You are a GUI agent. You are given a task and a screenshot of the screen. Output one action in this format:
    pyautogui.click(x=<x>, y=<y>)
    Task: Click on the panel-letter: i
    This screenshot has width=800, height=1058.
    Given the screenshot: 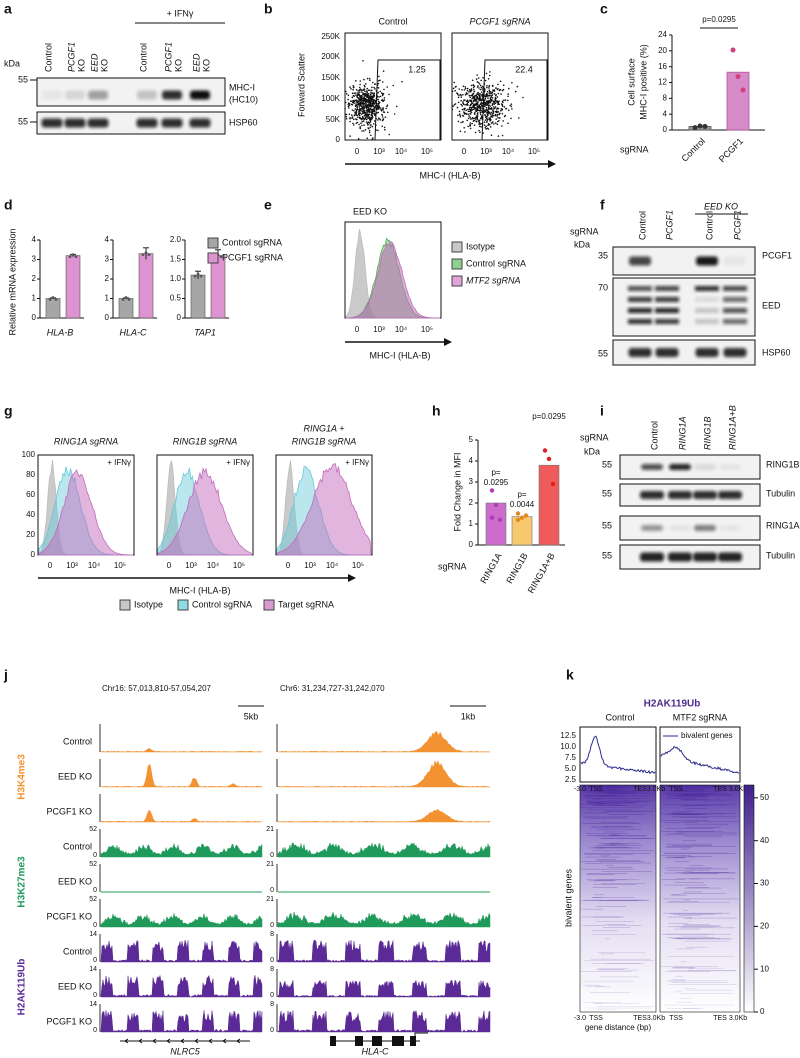 What is the action you would take?
    pyautogui.click(x=602, y=411)
    